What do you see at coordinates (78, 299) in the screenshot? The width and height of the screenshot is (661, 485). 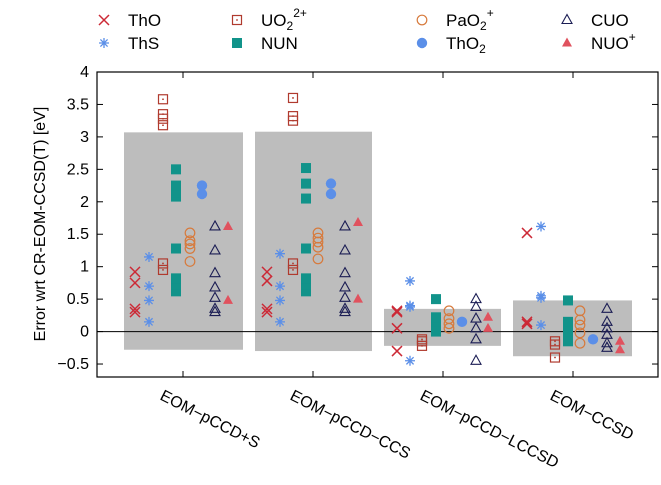 I see `y-tick-label: 0.5` at bounding box center [78, 299].